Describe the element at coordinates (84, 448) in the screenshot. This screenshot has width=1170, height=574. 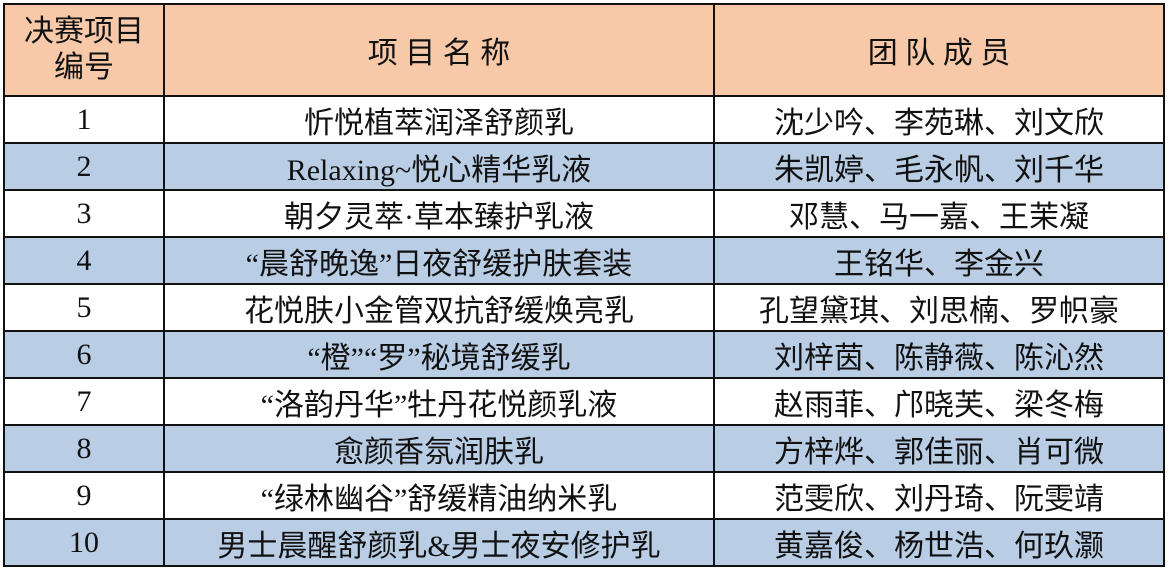
I see `number-cell: 8` at that location.